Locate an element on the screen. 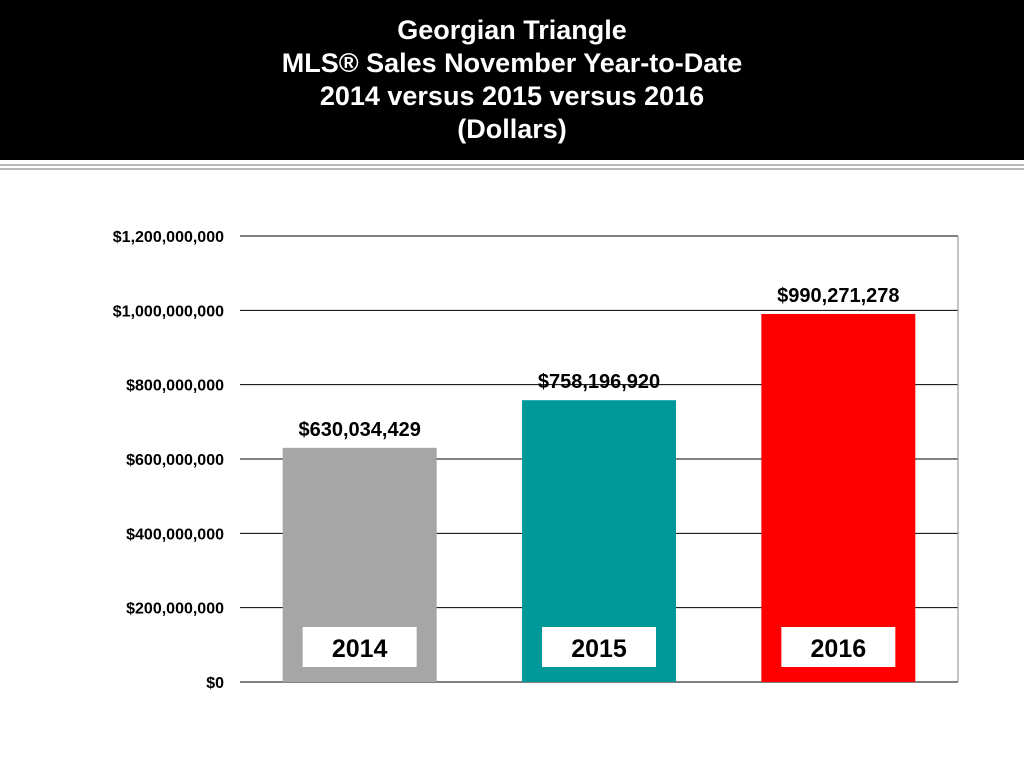  data-label: $630,034,429 is located at coordinates (359, 430).